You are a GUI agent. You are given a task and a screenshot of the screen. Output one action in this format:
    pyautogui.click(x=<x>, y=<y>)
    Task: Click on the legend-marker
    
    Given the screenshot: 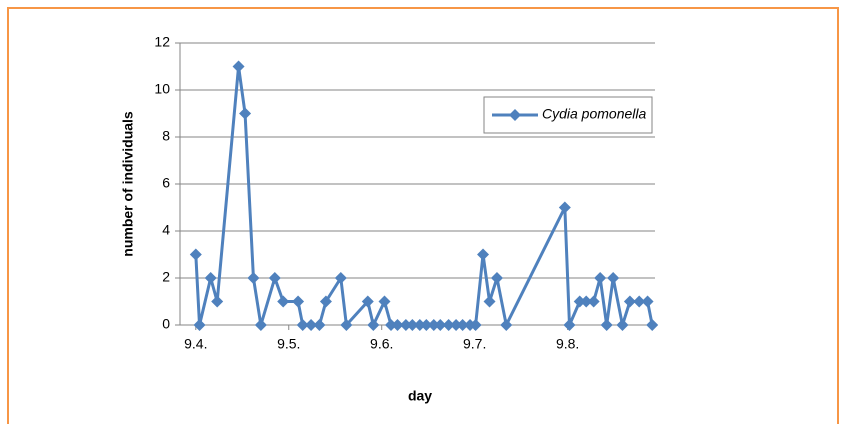 What is the action you would take?
    pyautogui.click(x=515, y=115)
    